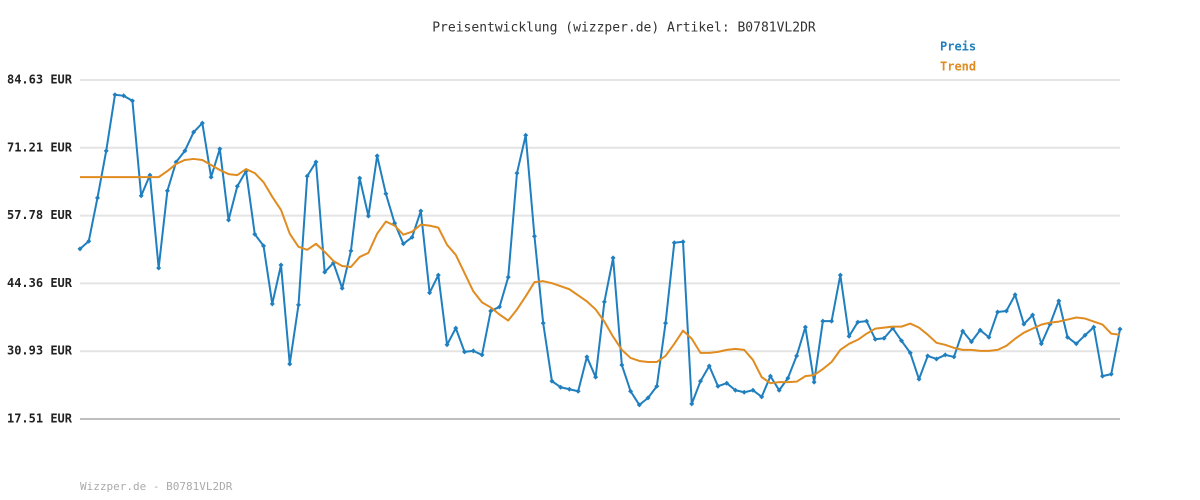 The height and width of the screenshot is (500, 1200). What do you see at coordinates (958, 67) in the screenshot?
I see `legend-label: Trend` at bounding box center [958, 67].